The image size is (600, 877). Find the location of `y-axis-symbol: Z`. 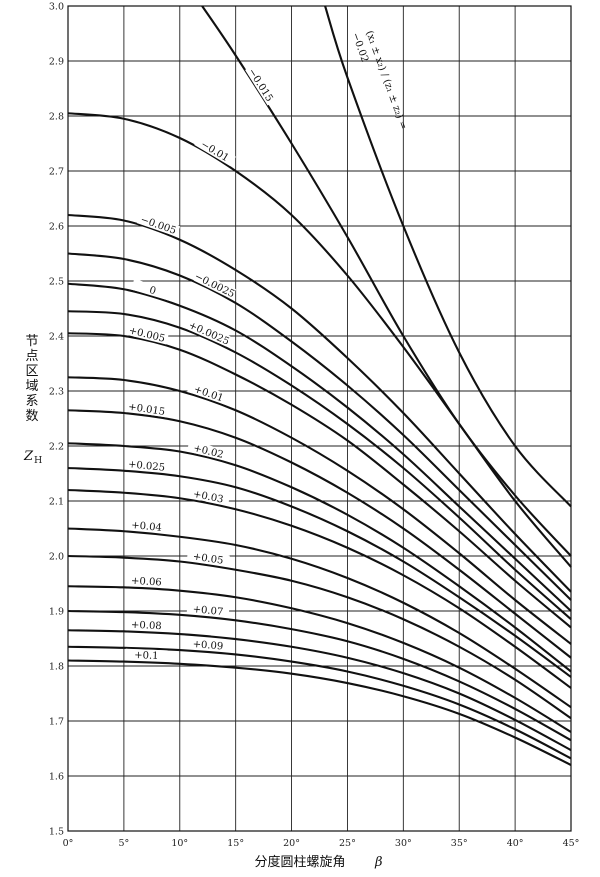

y-axis-symbol: Z is located at coordinates (28, 456).